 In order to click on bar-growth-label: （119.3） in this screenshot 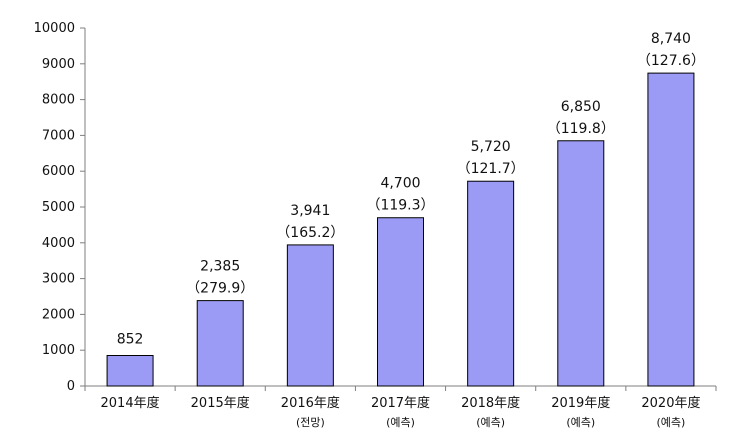, I will do `click(400, 206)`.